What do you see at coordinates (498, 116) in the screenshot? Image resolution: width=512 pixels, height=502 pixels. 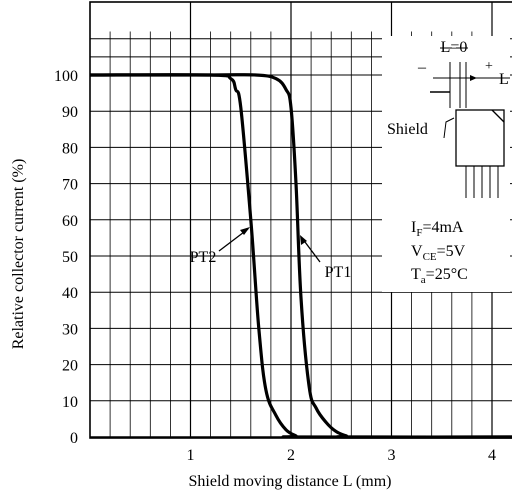 I see `sensor-notch` at bounding box center [498, 116].